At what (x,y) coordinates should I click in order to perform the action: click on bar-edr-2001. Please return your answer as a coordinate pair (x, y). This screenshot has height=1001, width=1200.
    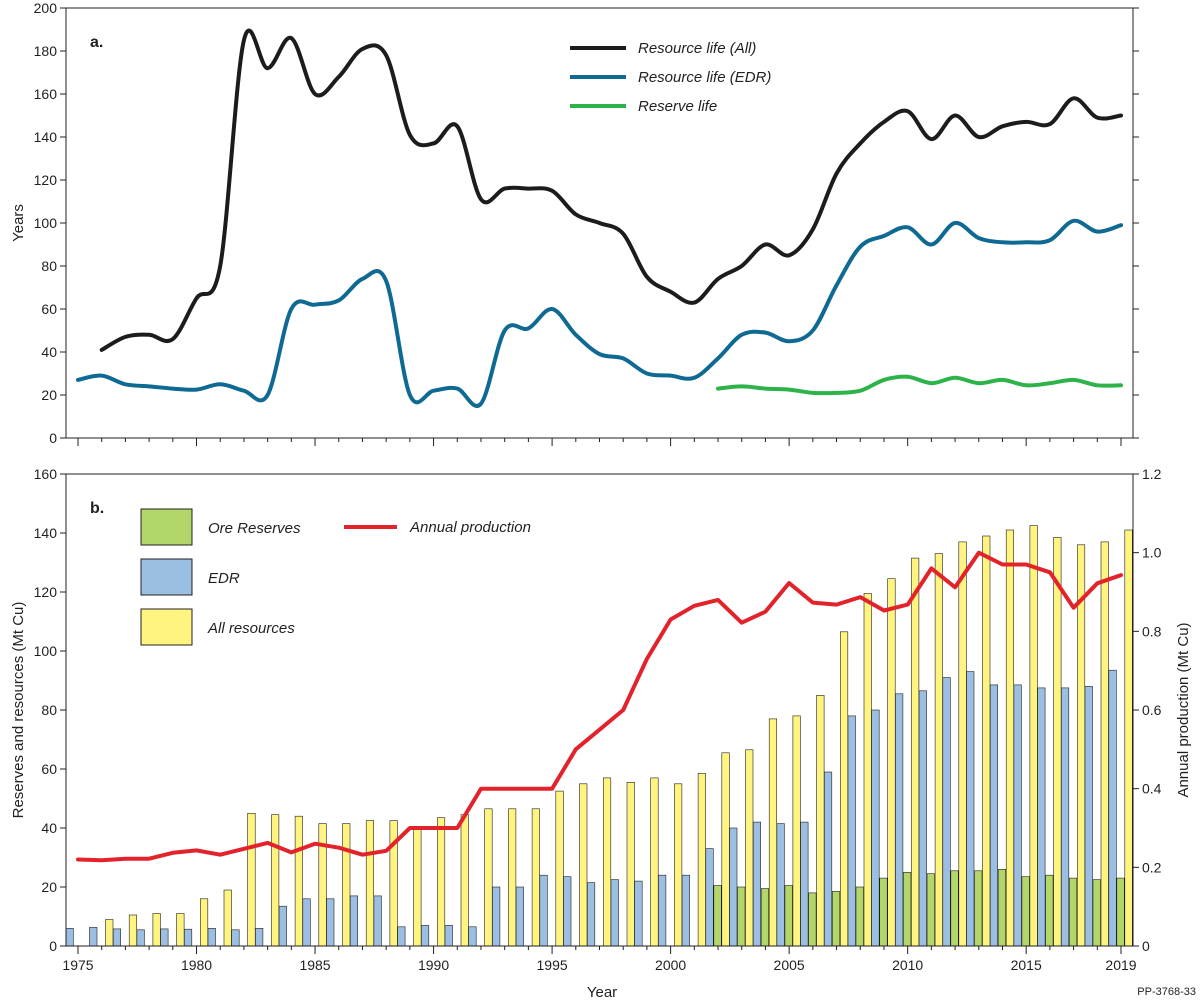
    Looking at the image, I should click on (685, 910).